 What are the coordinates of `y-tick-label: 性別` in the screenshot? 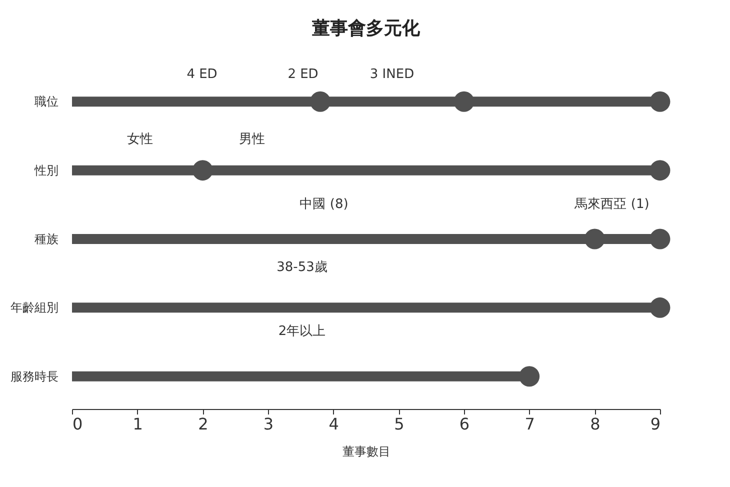 It's located at (46, 170).